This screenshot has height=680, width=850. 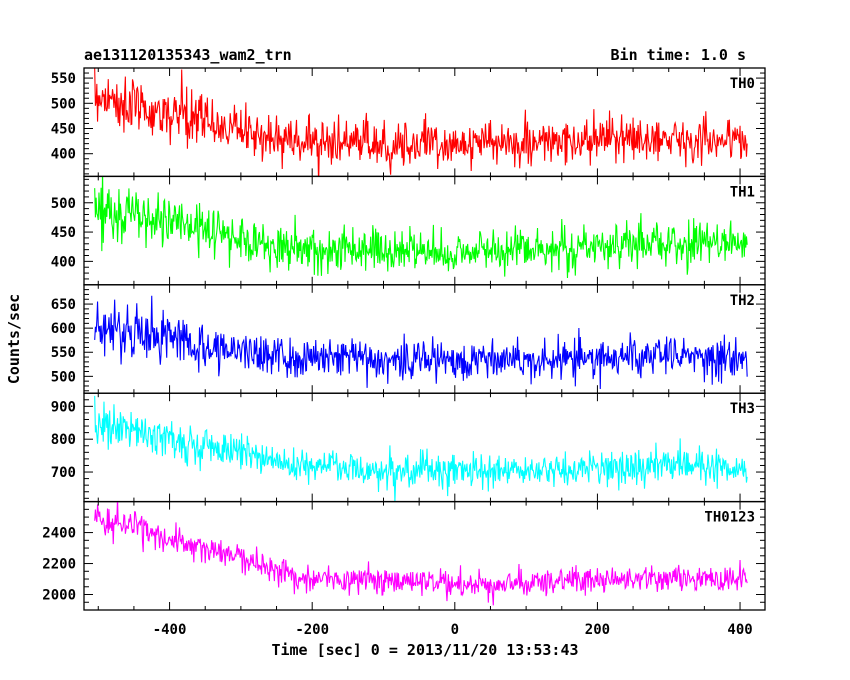 What do you see at coordinates (63, 440) in the screenshot?
I see `y-tick-label: 800` at bounding box center [63, 440].